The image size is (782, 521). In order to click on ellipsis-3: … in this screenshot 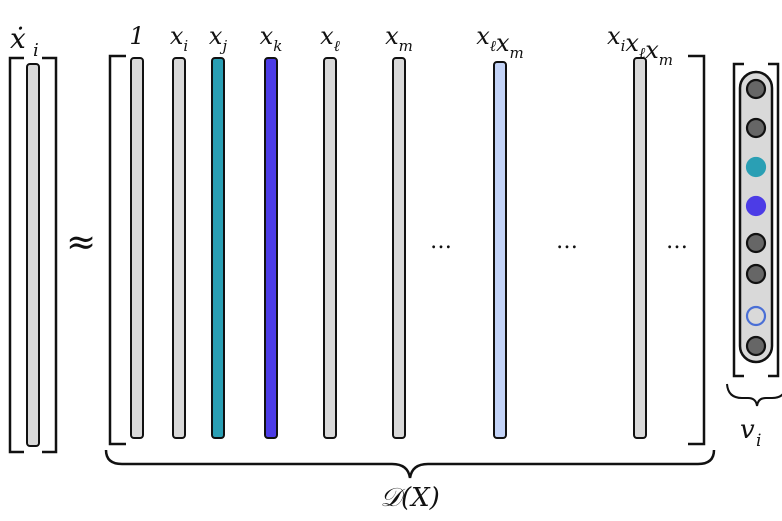, I will do `click(677, 241)`.